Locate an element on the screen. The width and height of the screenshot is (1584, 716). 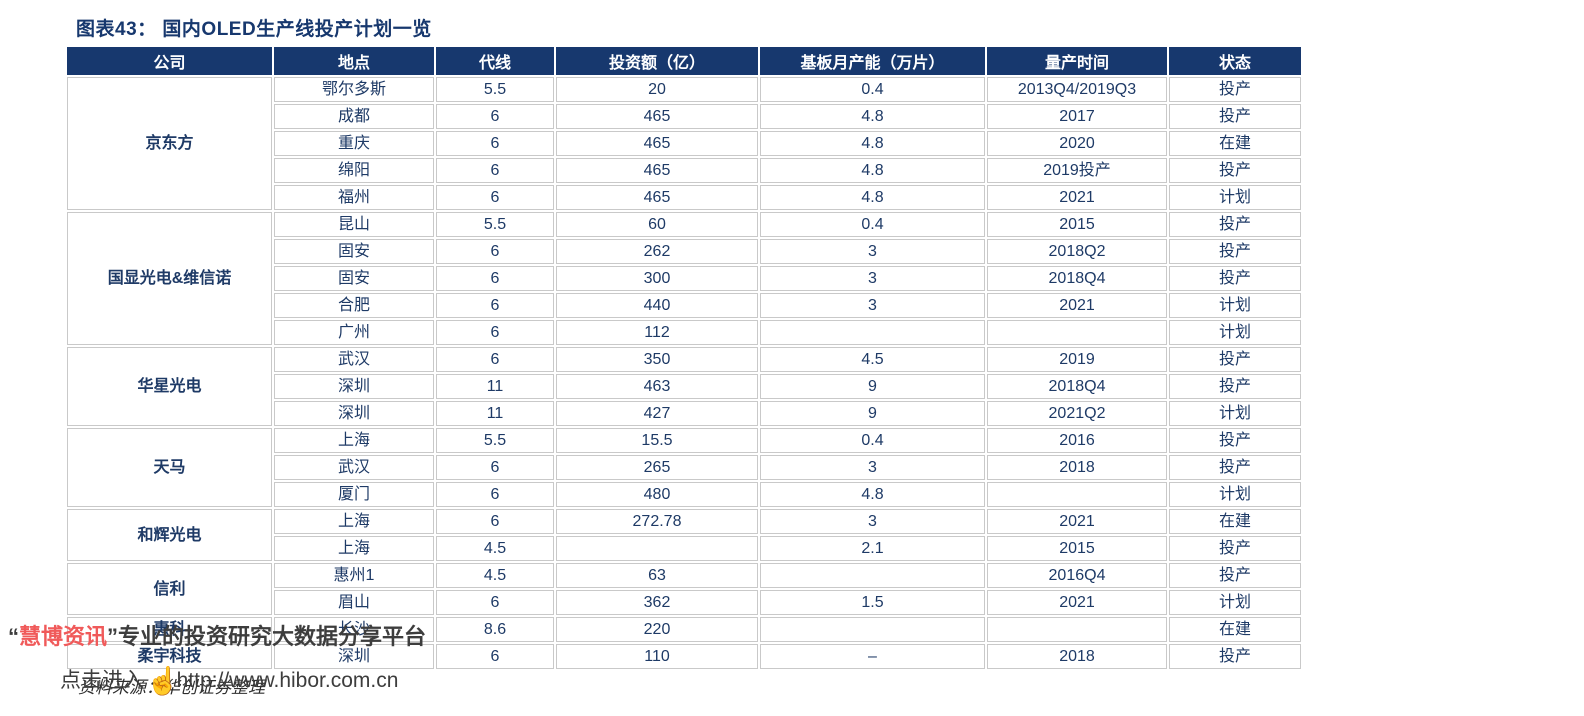
data-cell: 2017 is located at coordinates (1077, 116).